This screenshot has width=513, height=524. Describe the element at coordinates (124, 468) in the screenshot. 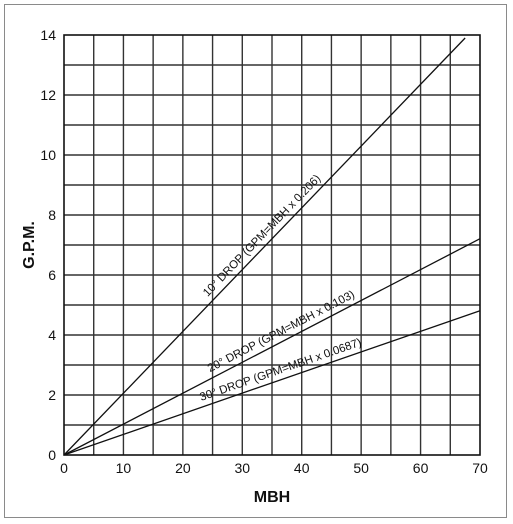

I see `x-tick-label: 10` at that location.